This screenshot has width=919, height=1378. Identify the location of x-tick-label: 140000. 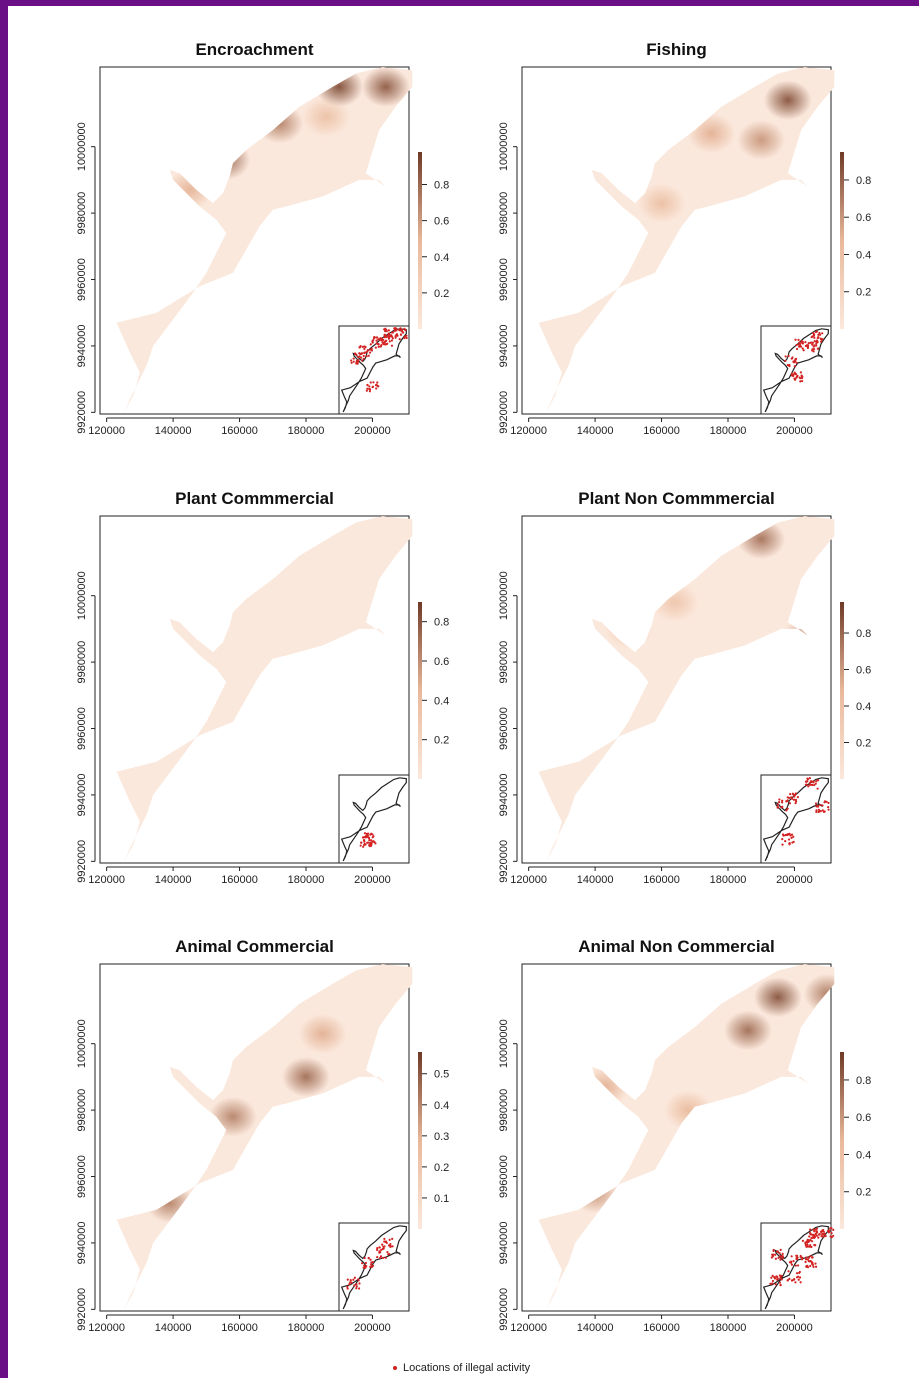
(173, 1328).